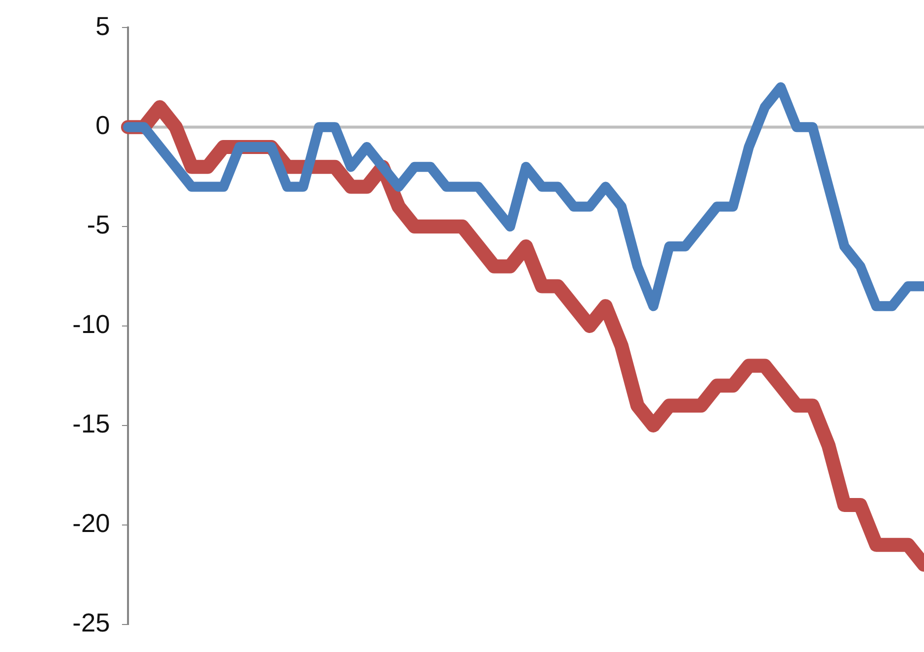 Image resolution: width=924 pixels, height=652 pixels. What do you see at coordinates (103, 25) in the screenshot?
I see `y-tick-label: 5` at bounding box center [103, 25].